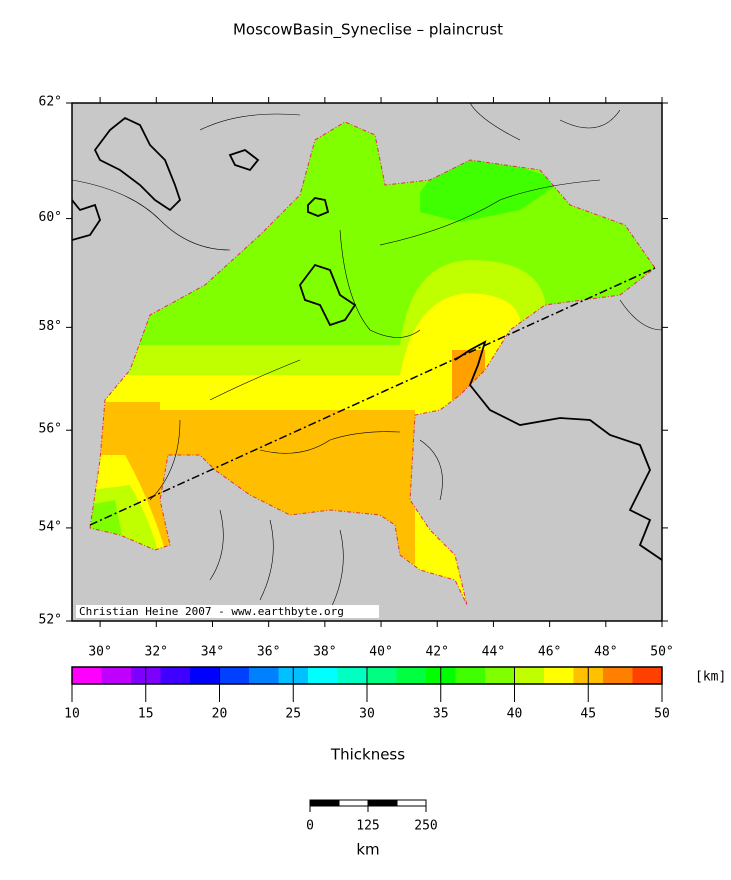  What do you see at coordinates (72, 714) in the screenshot?
I see `colorbar-tick-label: 10` at bounding box center [72, 714].